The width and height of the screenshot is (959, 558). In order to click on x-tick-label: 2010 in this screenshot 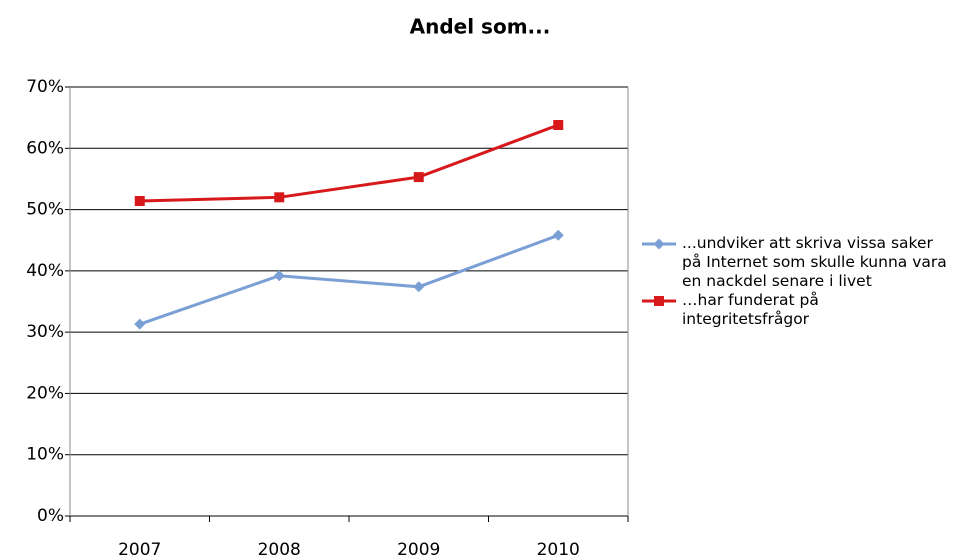, I will do `click(558, 549)`.